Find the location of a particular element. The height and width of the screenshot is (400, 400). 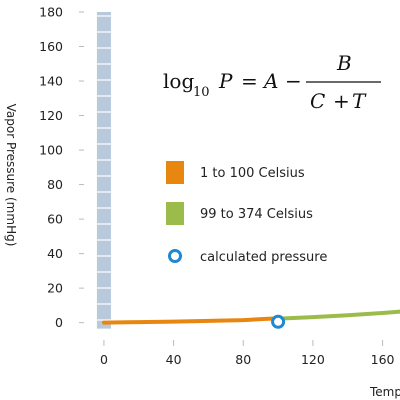

formula-den-c: C is located at coordinates (317, 101).